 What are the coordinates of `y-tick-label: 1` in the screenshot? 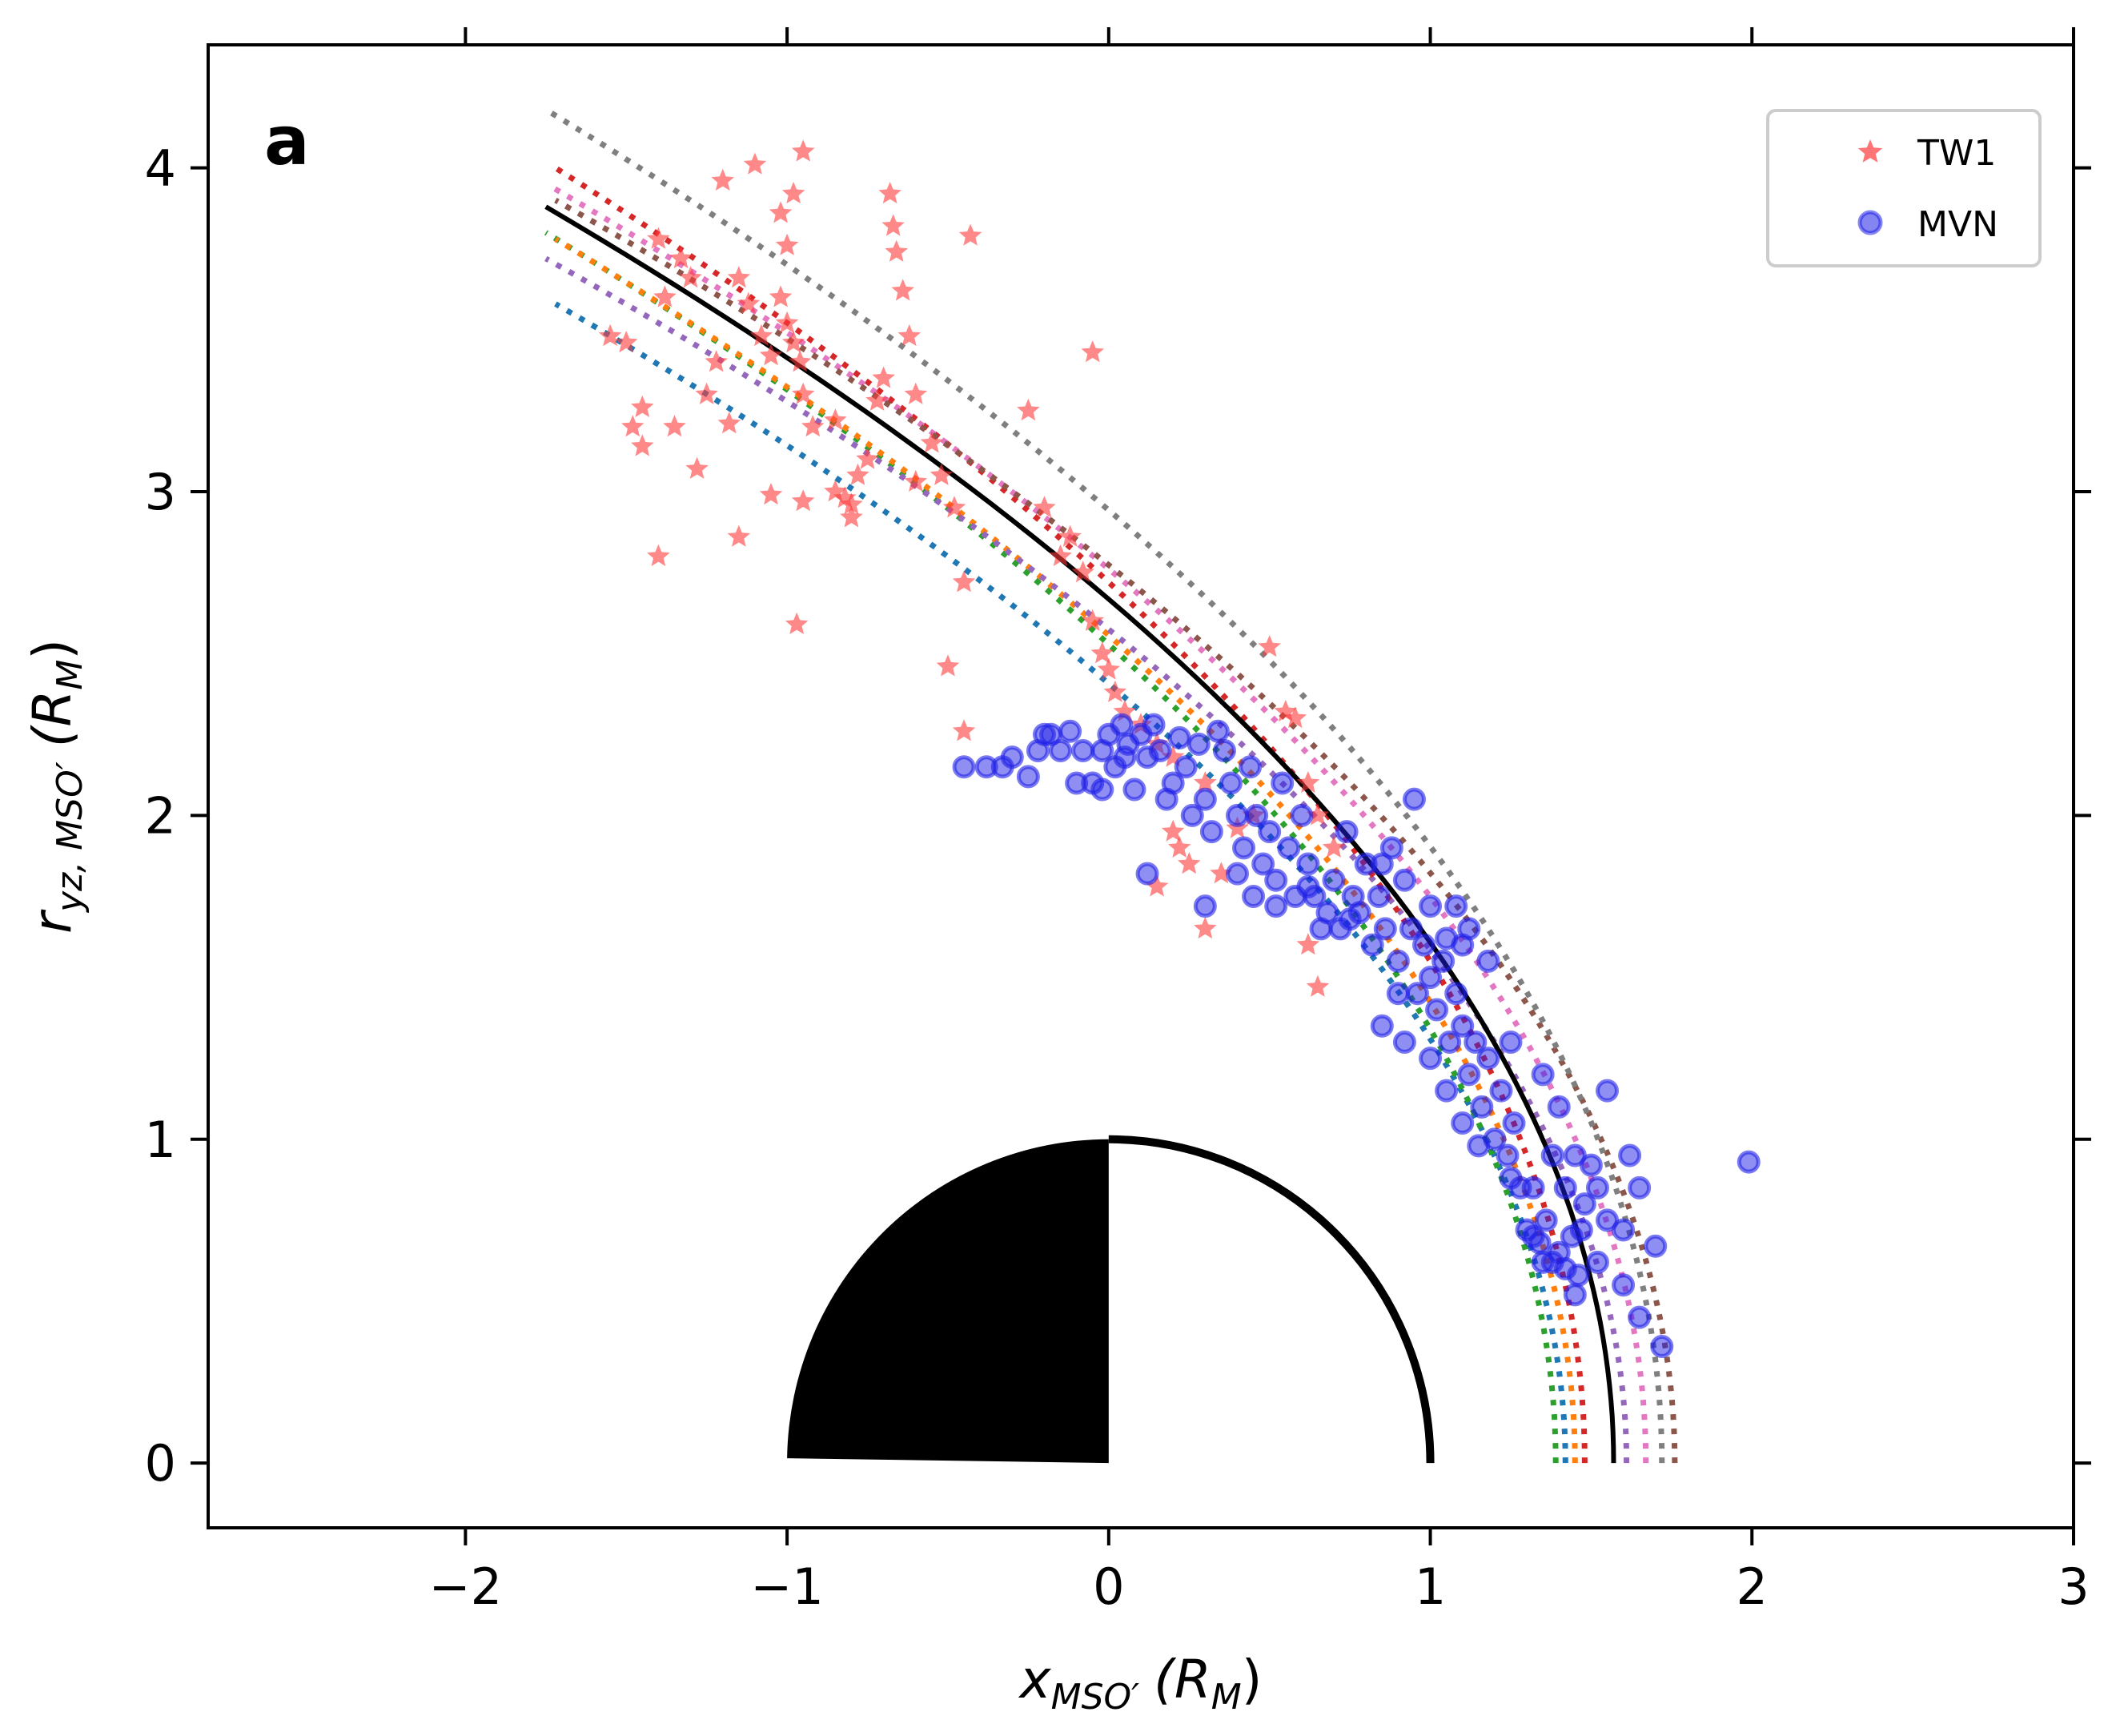 It's located at (160, 1140).